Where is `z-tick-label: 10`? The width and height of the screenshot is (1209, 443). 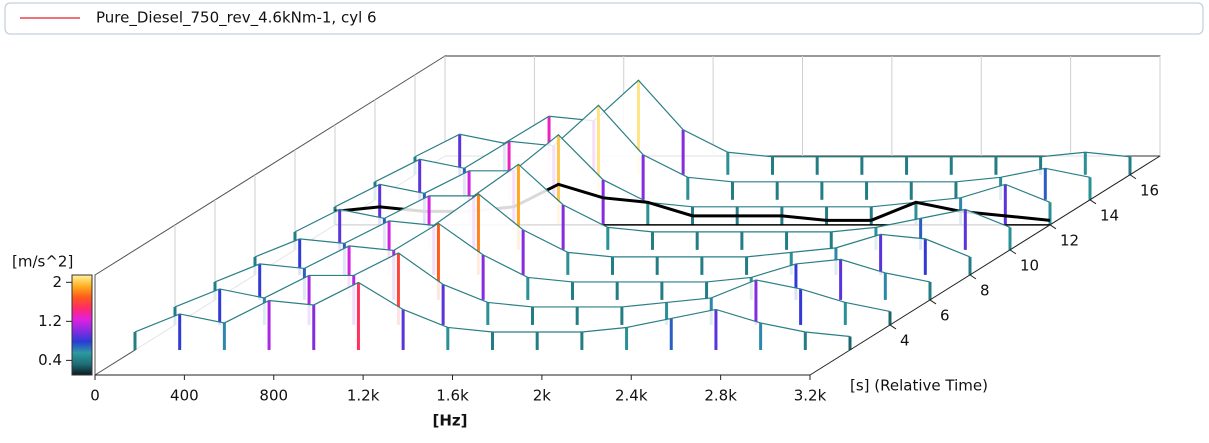
z-tick-label: 10 is located at coordinates (1029, 265).